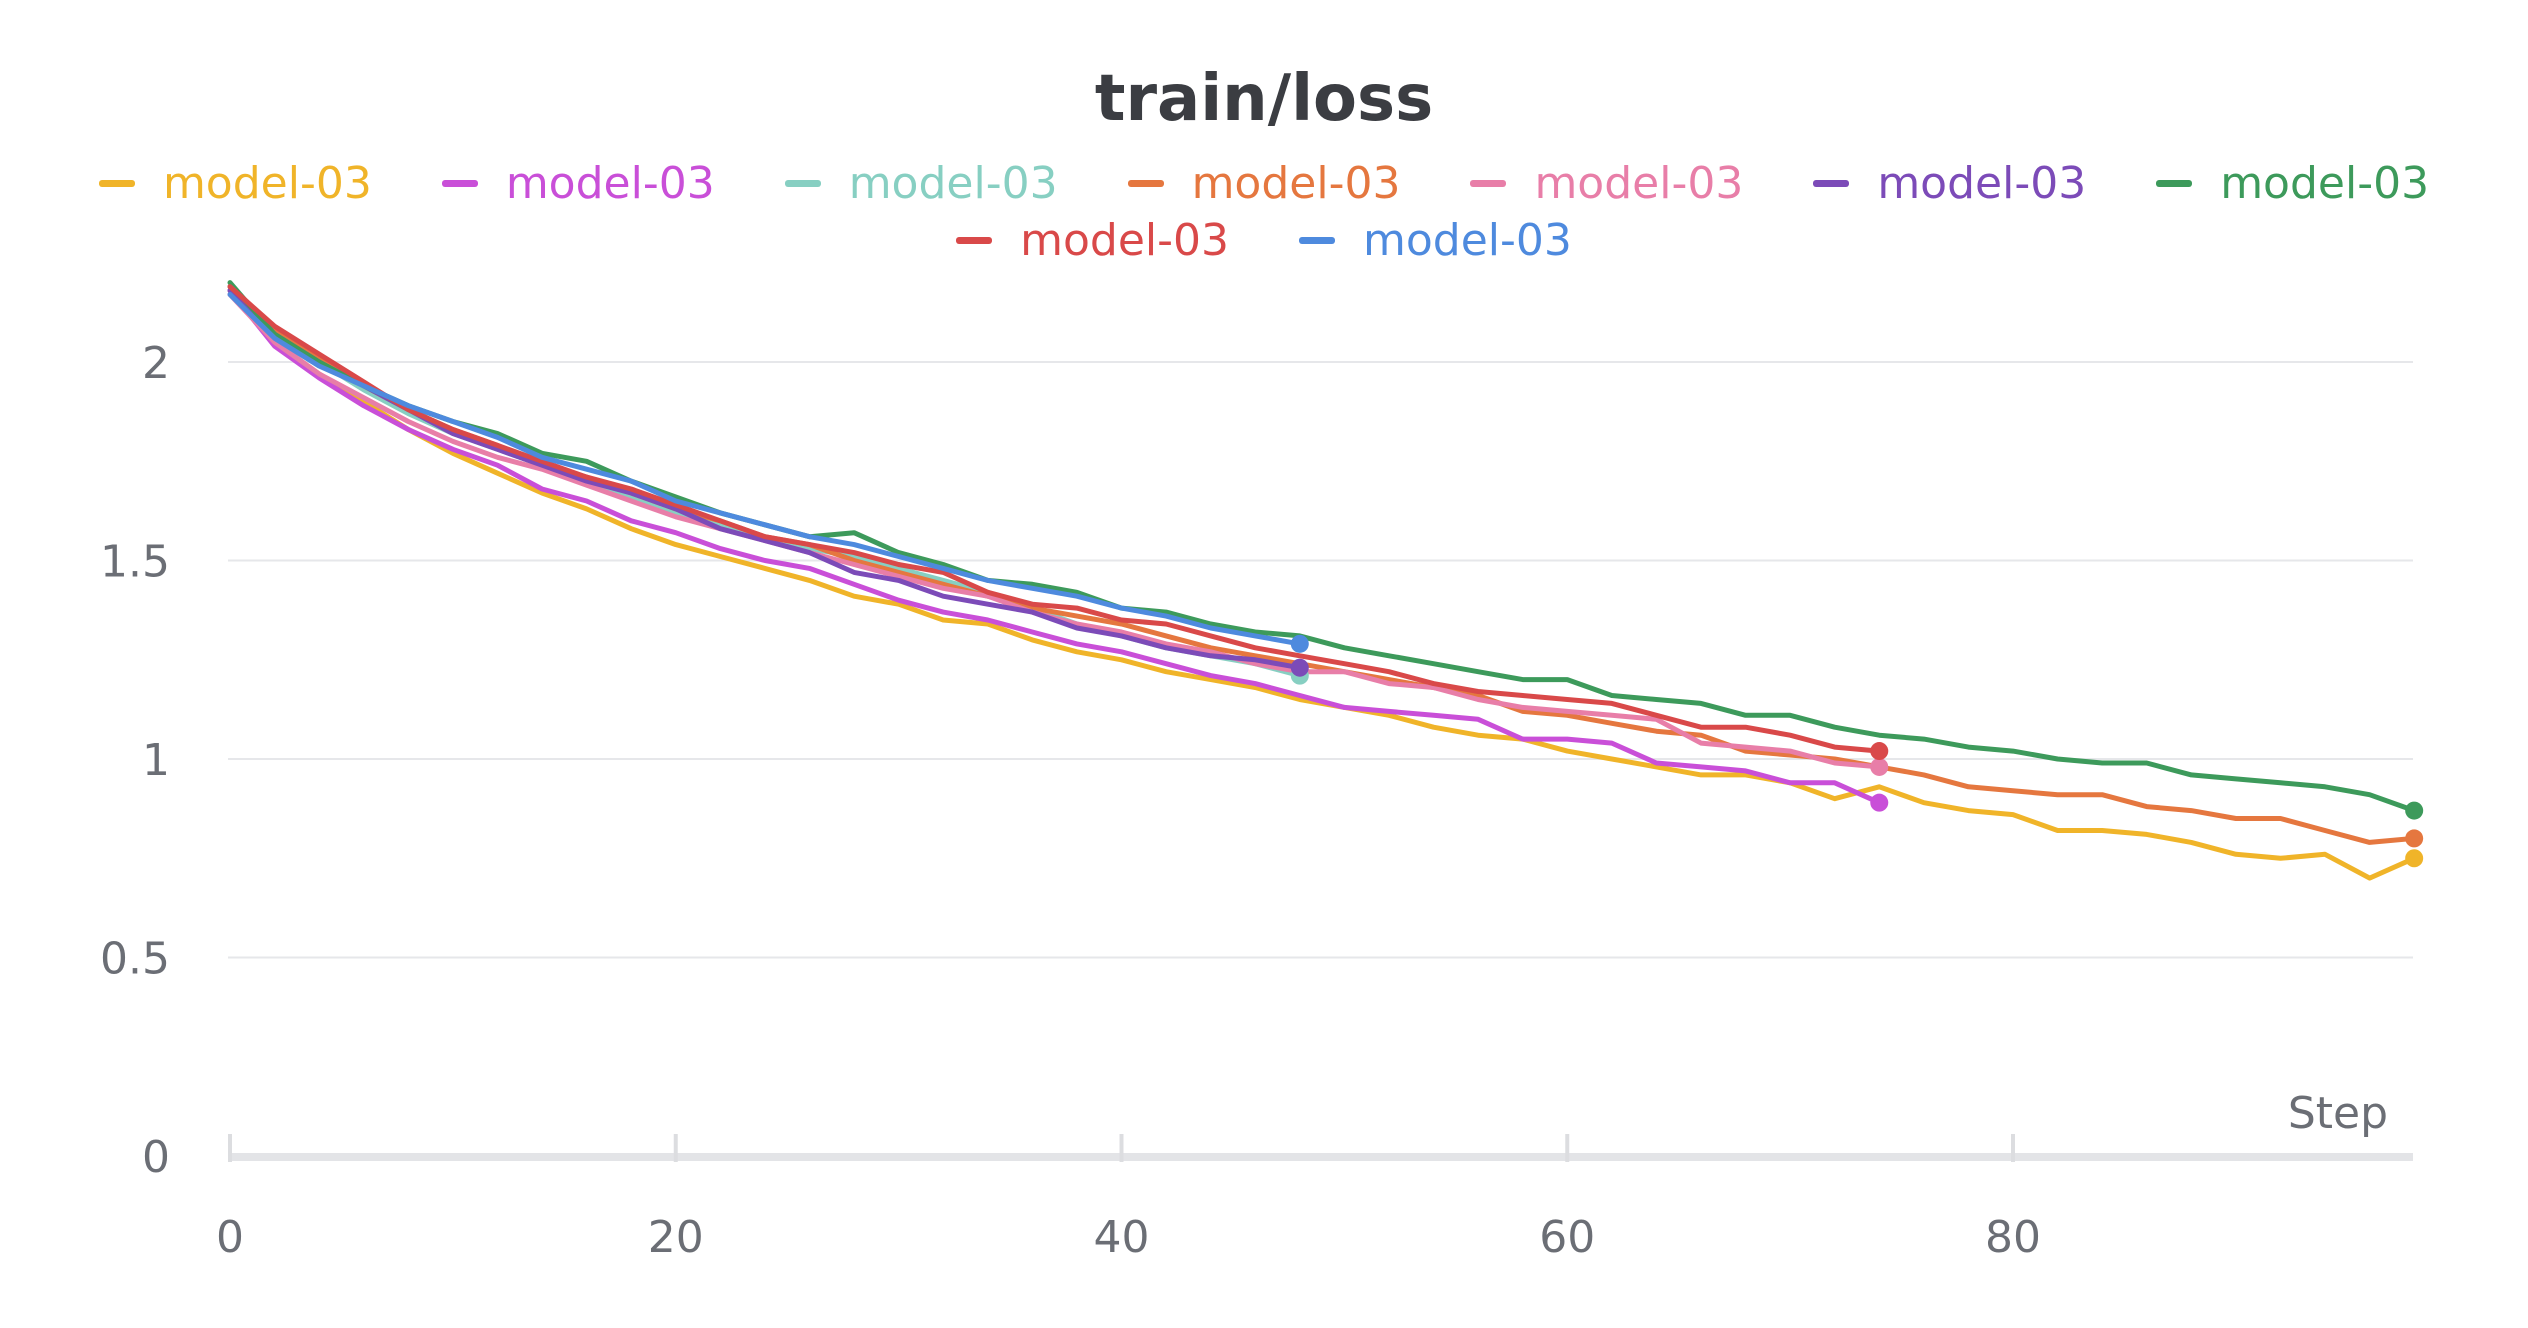 The width and height of the screenshot is (2528, 1328). Describe the element at coordinates (1314, 1198) in the screenshot. I see `x-axis: 0 20 40 60 80` at that location.